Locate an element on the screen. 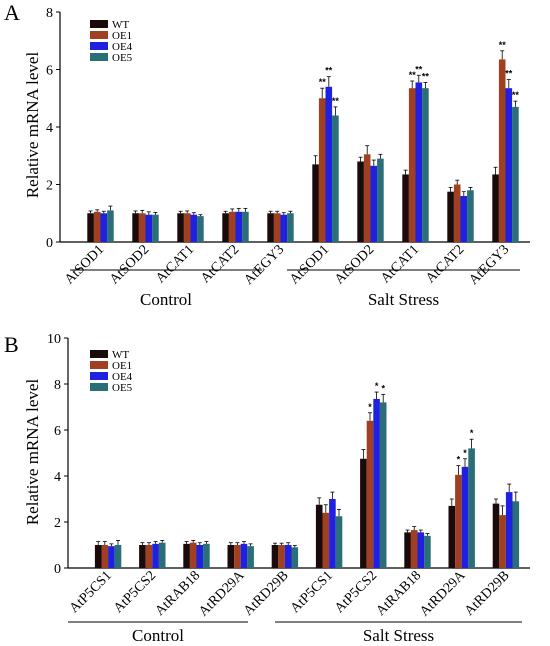 The image size is (550, 646). y-tick-label: 2 is located at coordinates (57, 523).